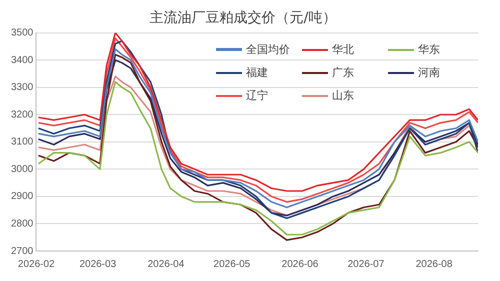  I want to click on y-tick-label: 3300, so click(22, 88).